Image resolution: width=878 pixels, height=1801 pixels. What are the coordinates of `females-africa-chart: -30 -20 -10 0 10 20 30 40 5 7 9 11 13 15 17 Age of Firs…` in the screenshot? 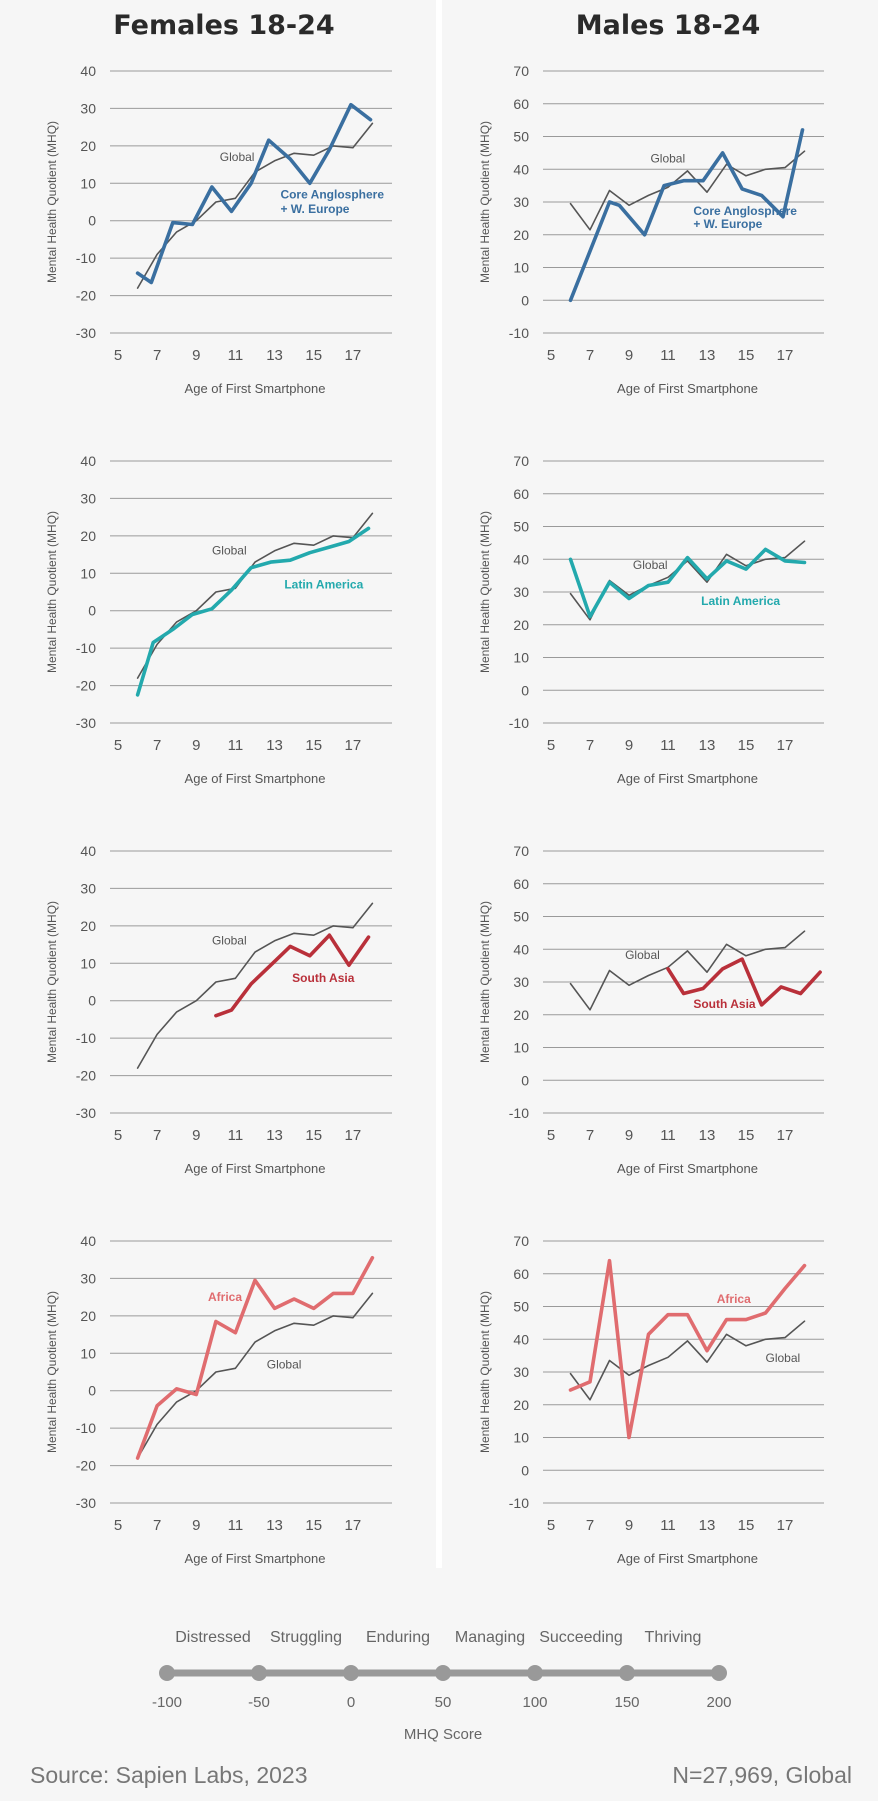 It's located at (218, 1399).